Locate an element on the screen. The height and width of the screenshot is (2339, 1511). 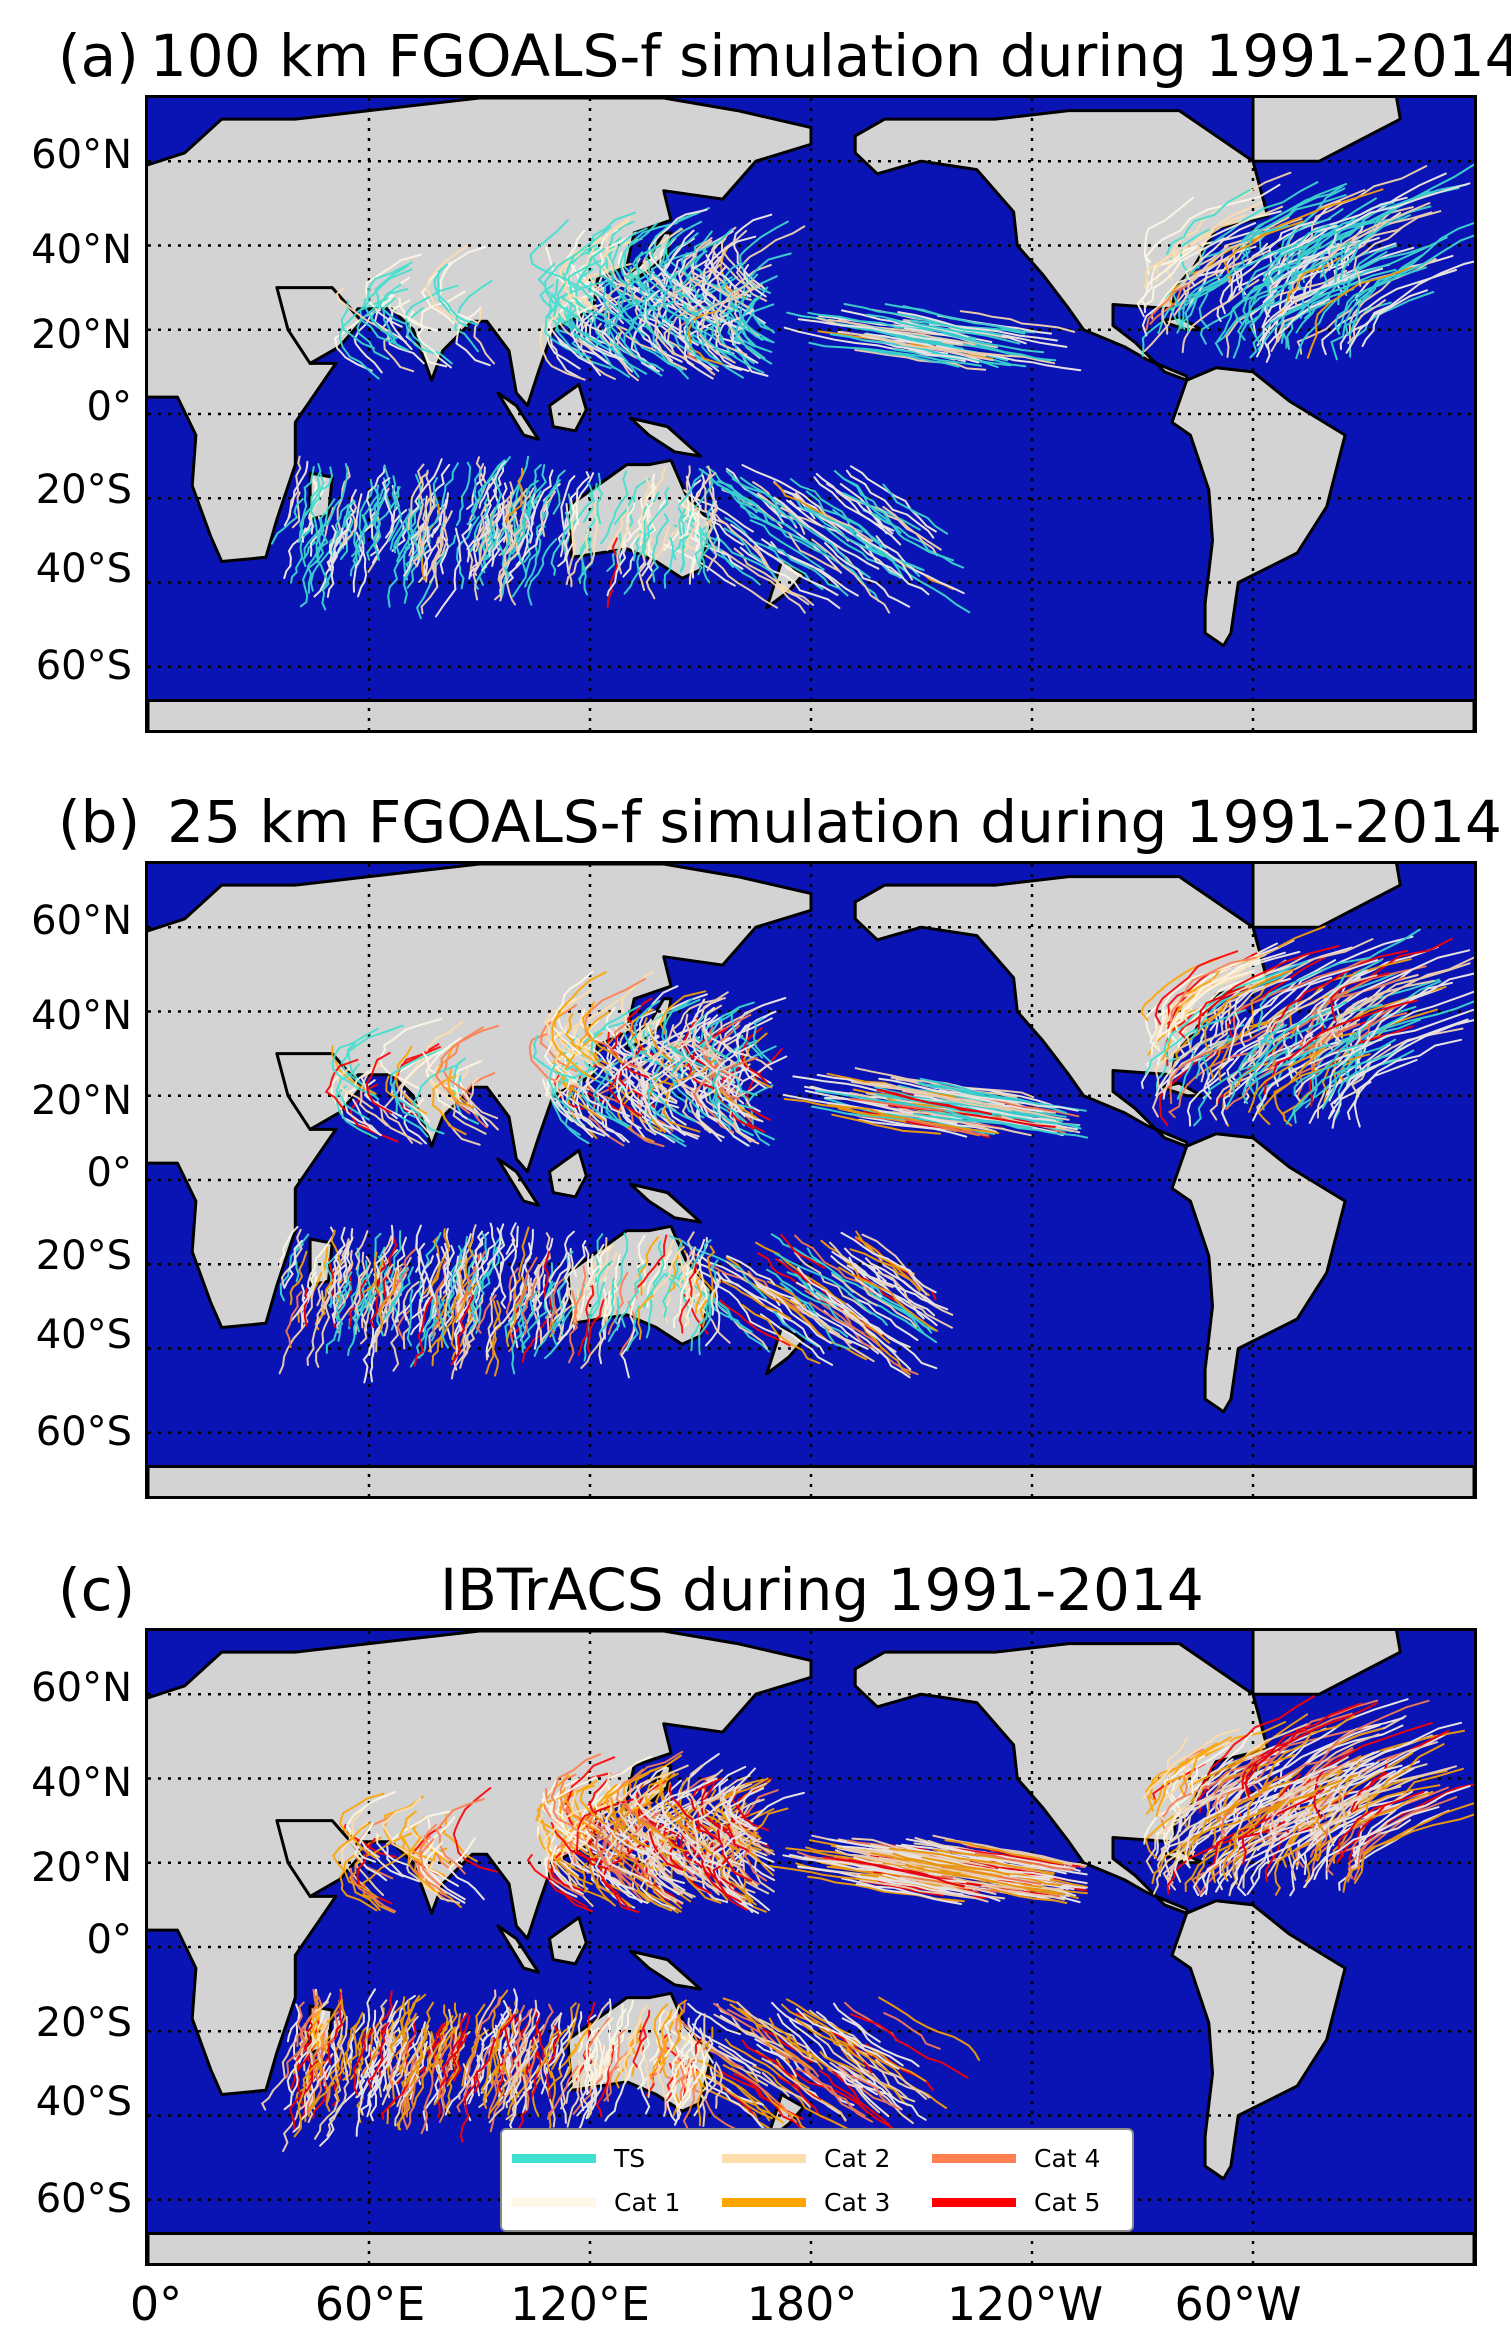
legend-label-cat5: Cat 5 is located at coordinates (1067, 2202).